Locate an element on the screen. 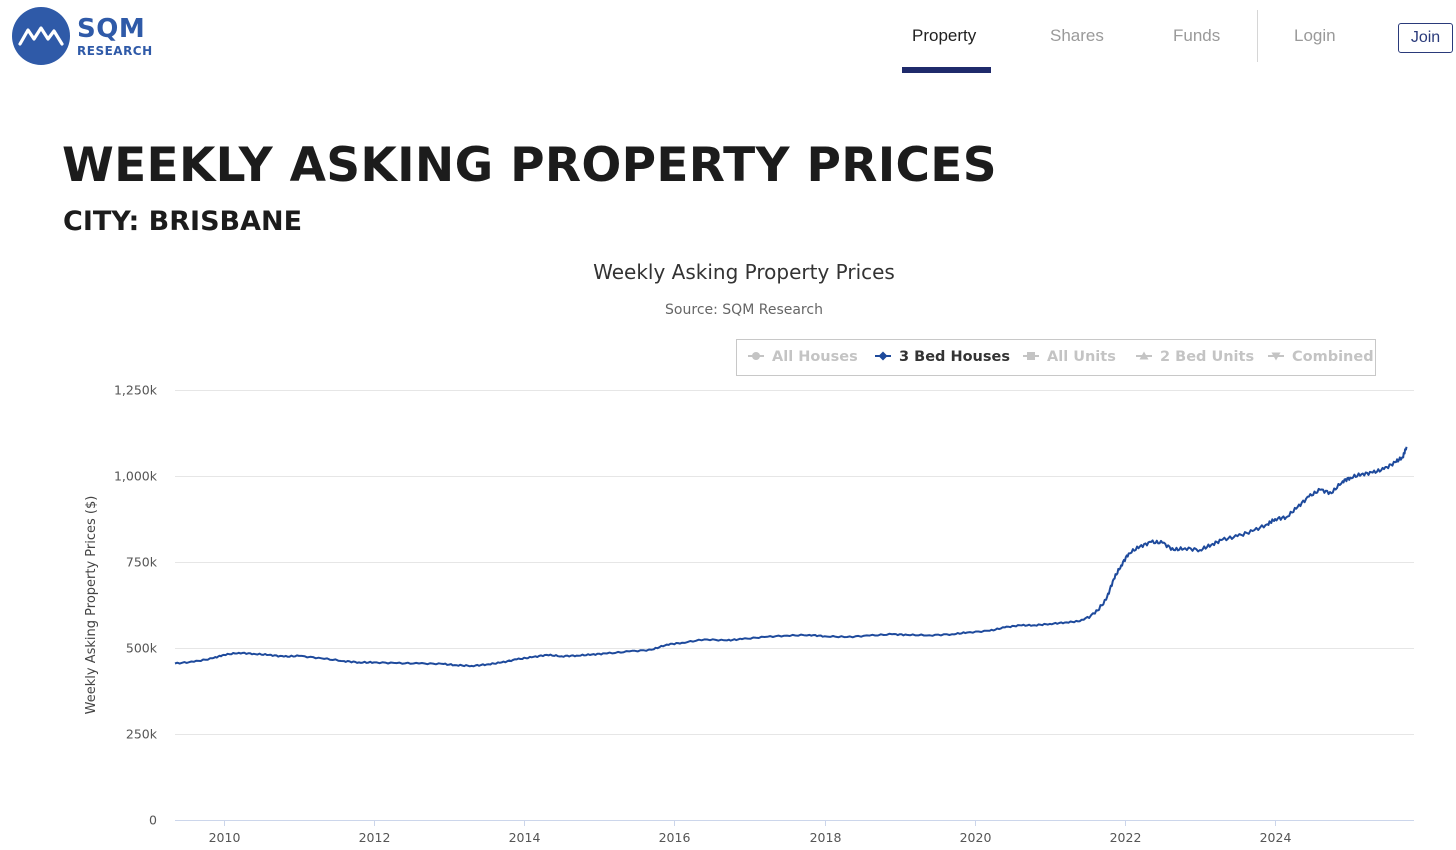  y-tick-label: 1,250k is located at coordinates (136, 390).